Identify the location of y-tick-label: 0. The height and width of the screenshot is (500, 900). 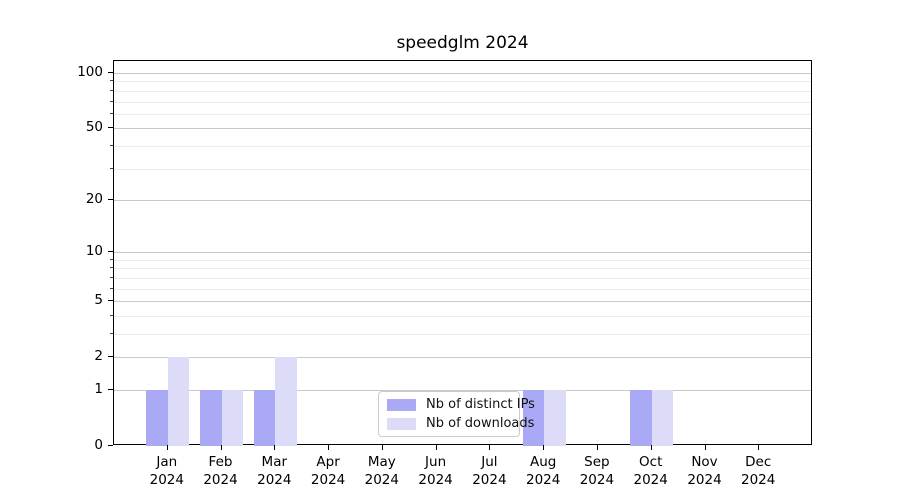
(98, 445).